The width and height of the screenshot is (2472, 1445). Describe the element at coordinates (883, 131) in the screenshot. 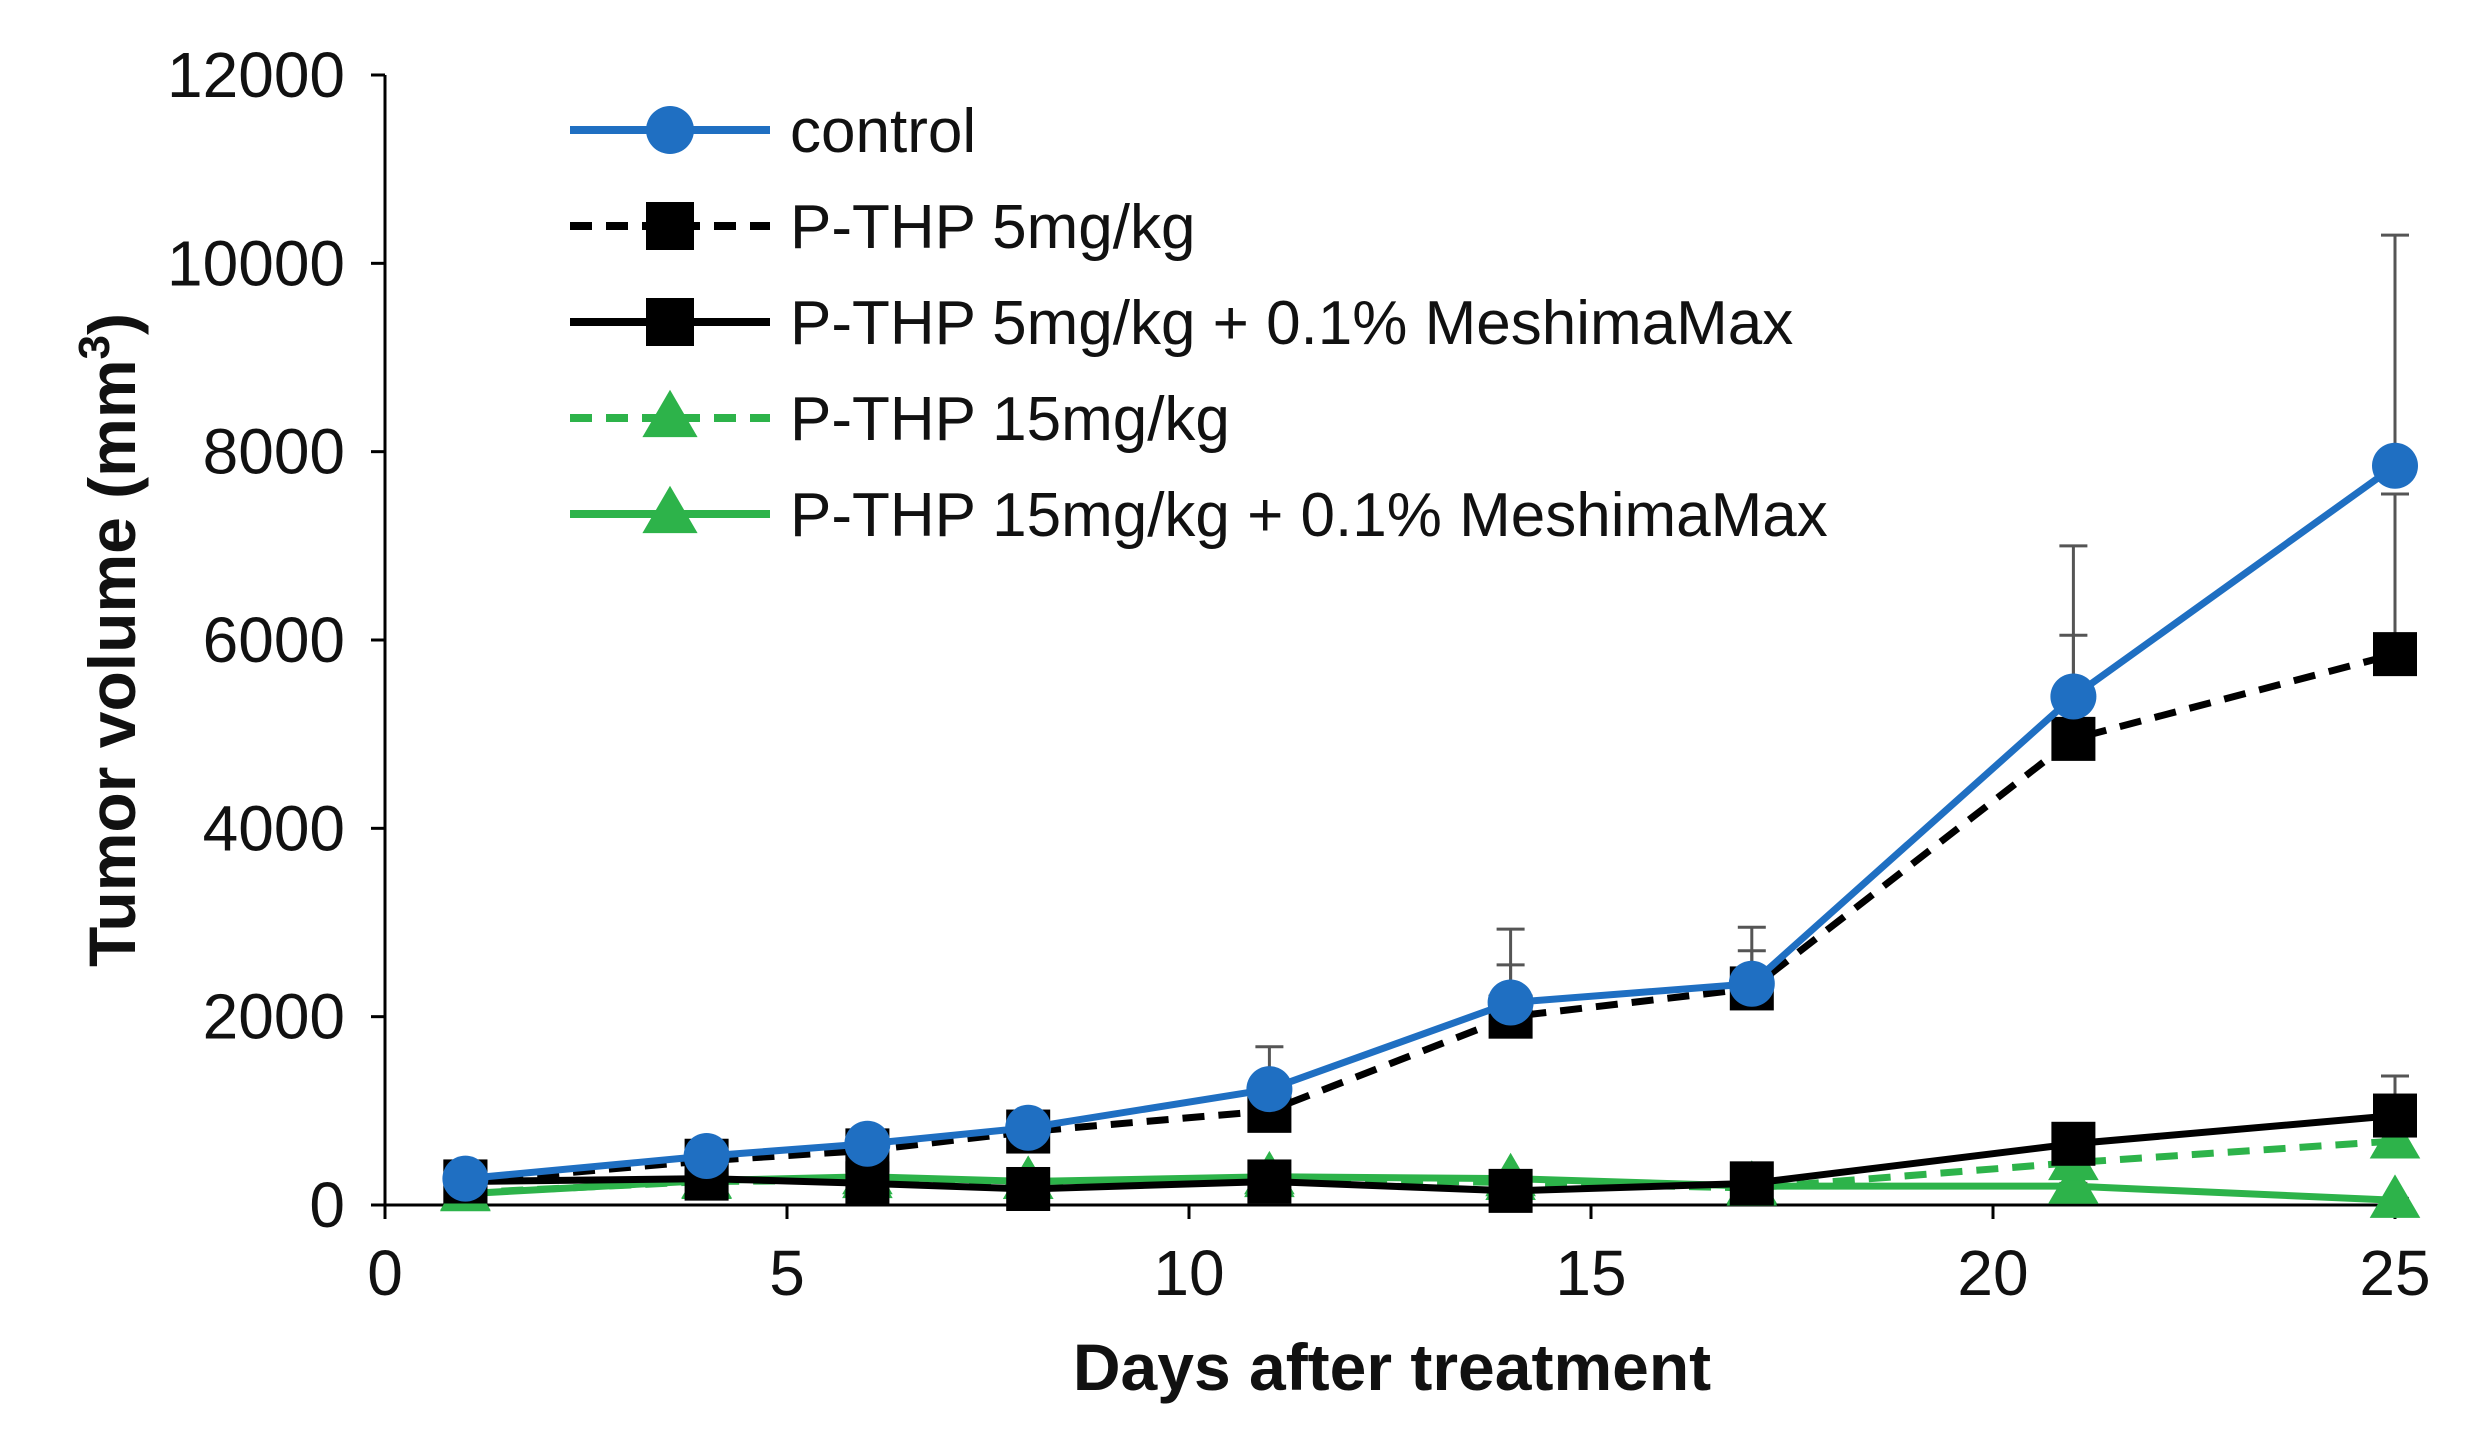

I see `legend-label-0: control` at that location.